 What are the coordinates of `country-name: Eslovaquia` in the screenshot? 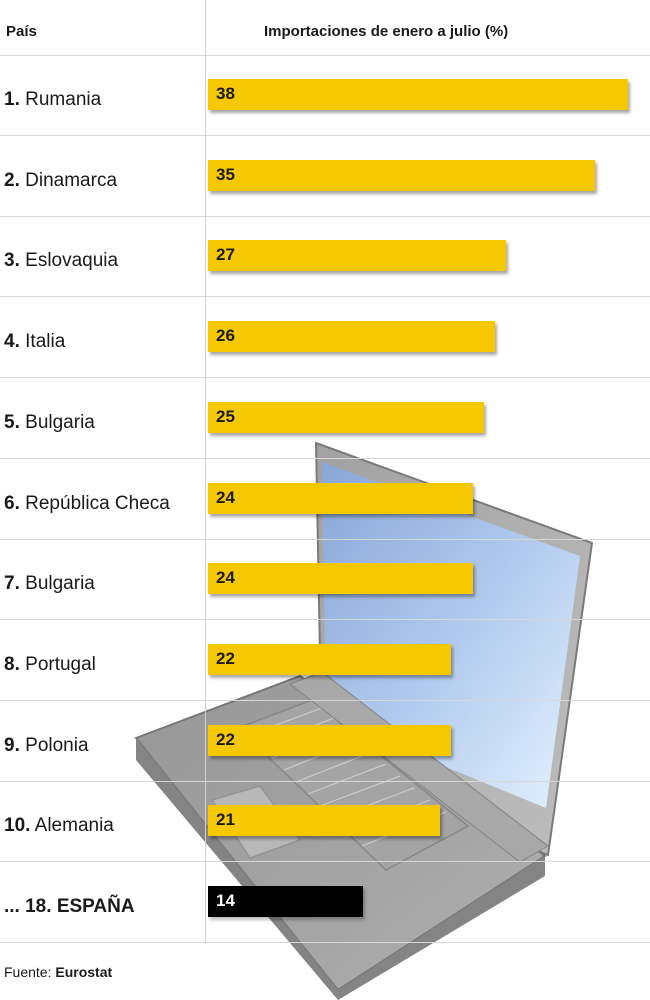 It's located at (72, 261).